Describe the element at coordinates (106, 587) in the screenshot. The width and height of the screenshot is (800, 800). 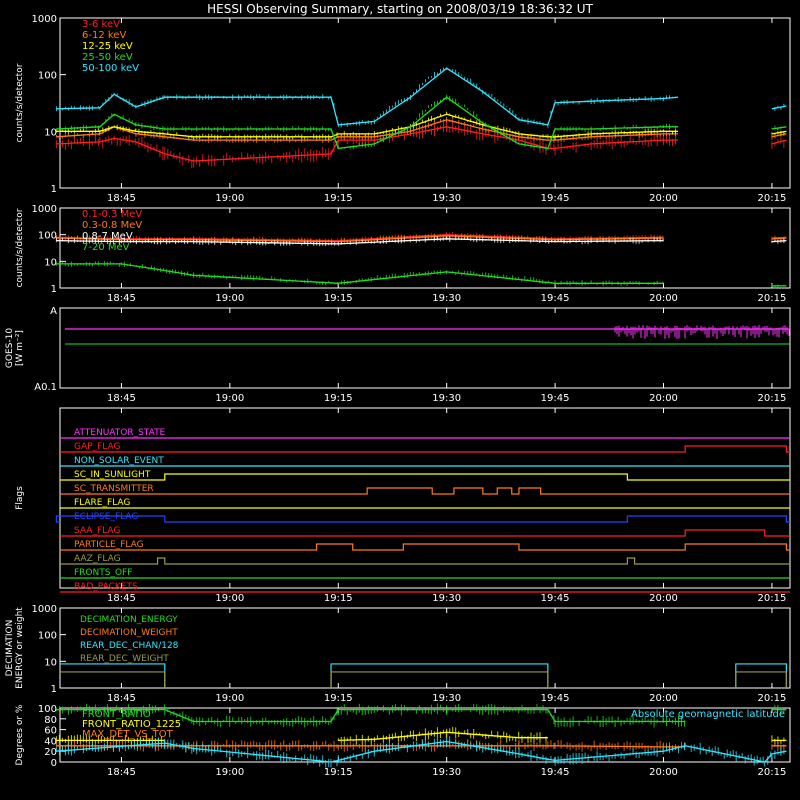
I see `flag-label: BAD_PACKETS` at that location.